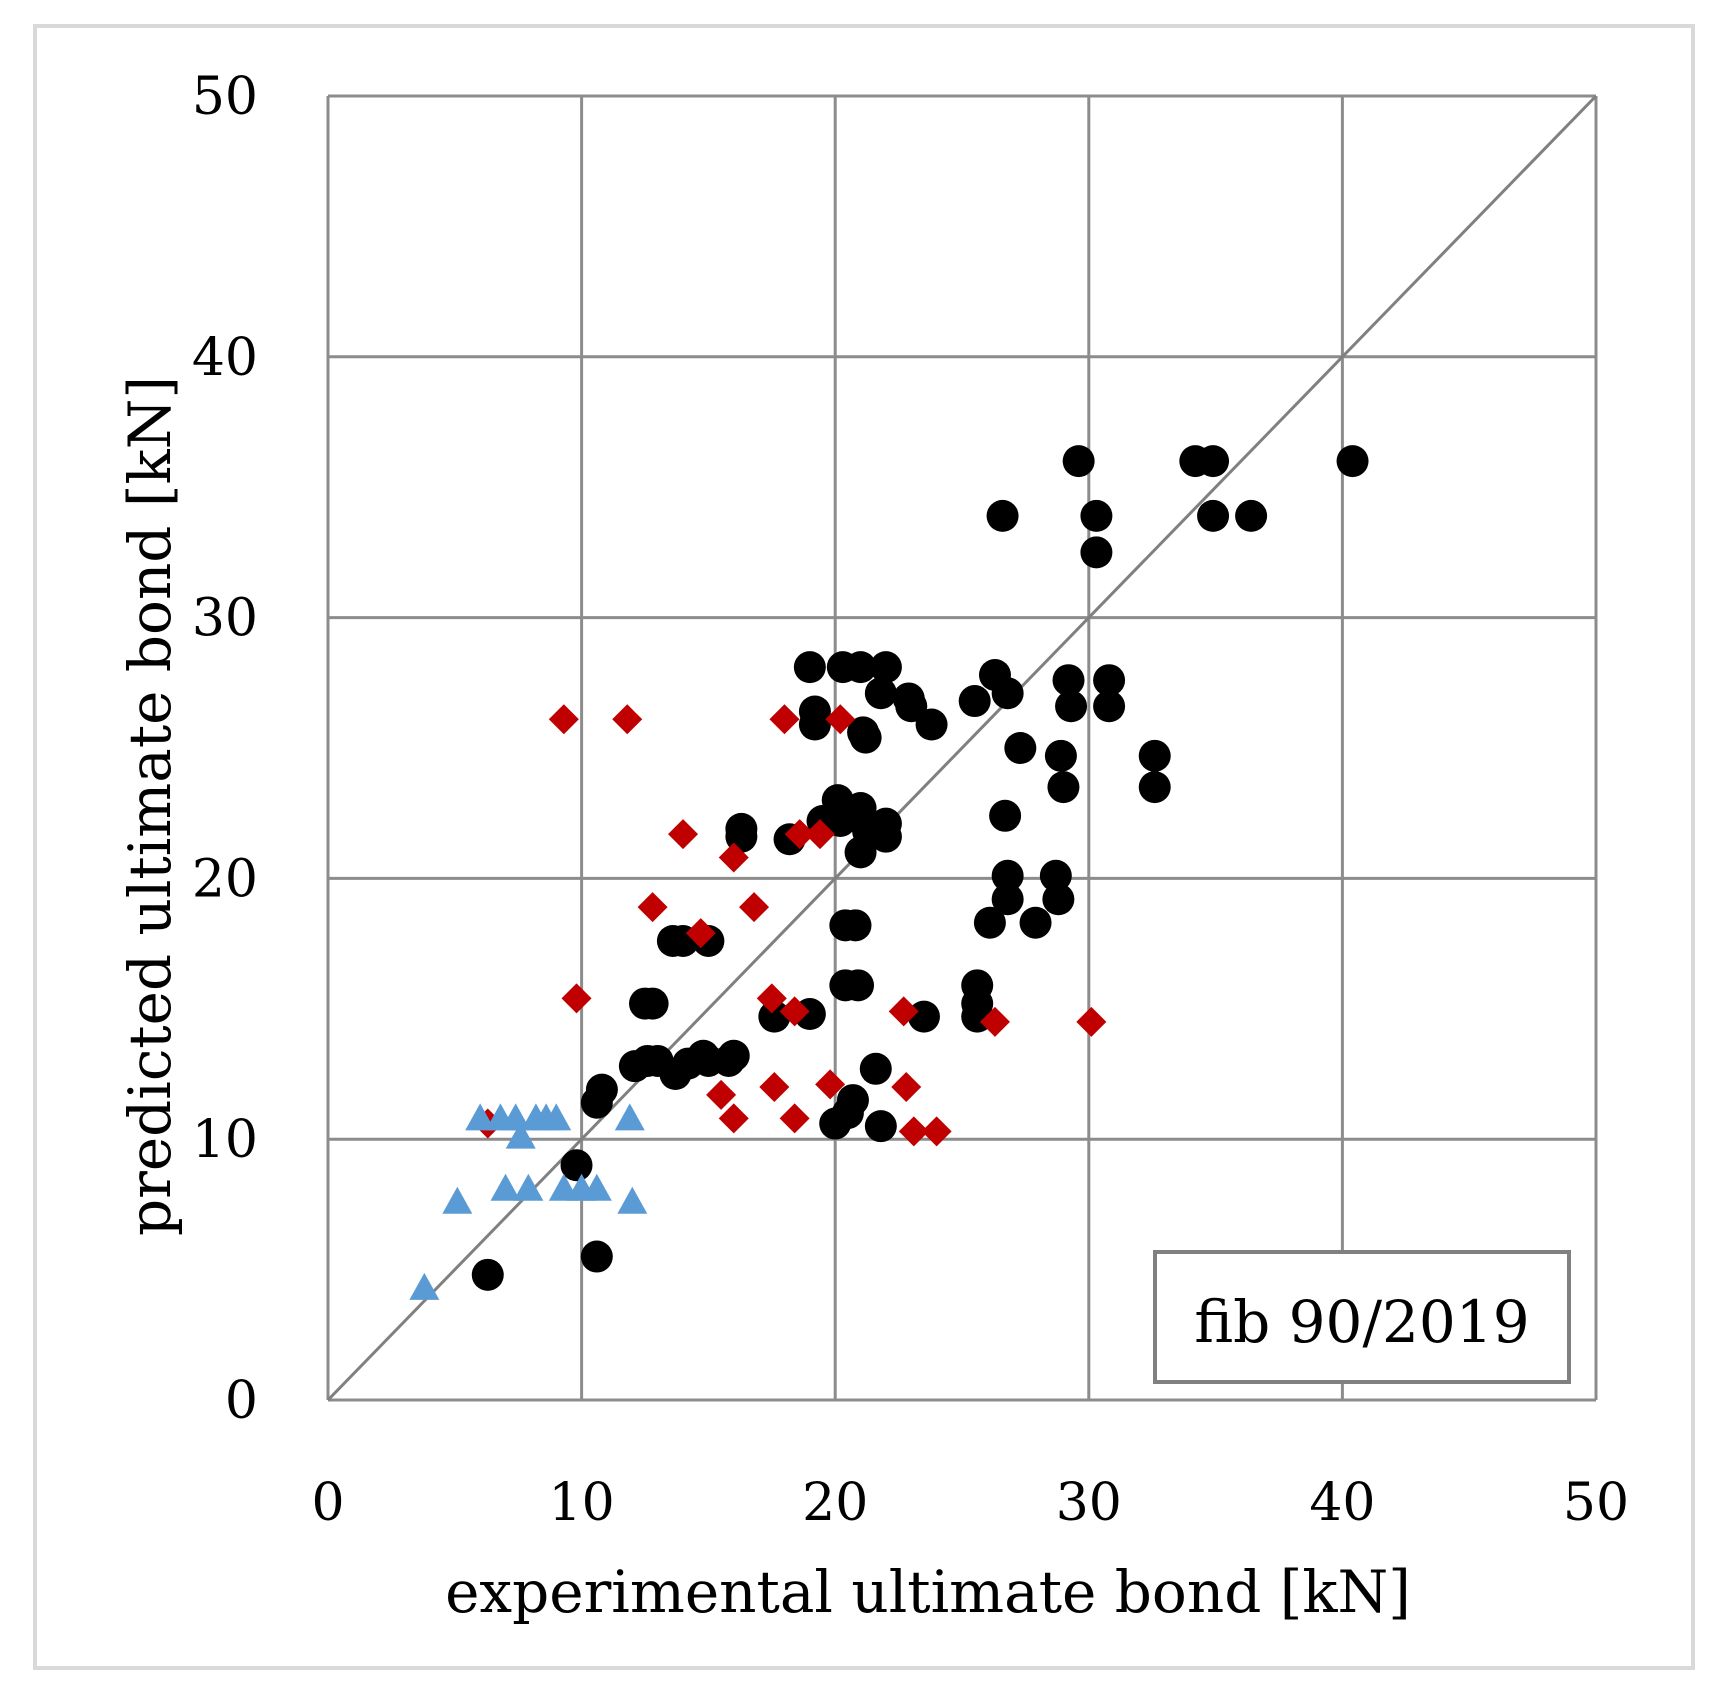 The width and height of the screenshot is (1724, 1701). I want to click on x-tick-label: 20, so click(835, 1503).